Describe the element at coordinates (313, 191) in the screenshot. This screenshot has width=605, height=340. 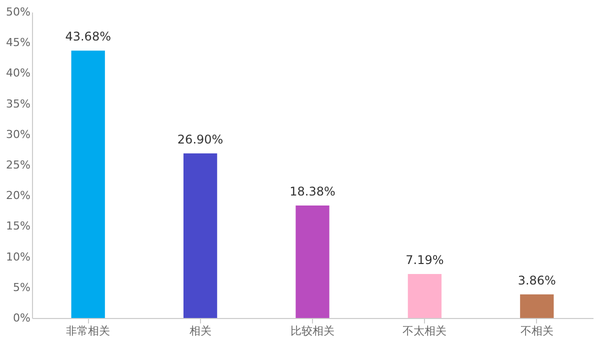
I see `data-label: 18.38%` at that location.